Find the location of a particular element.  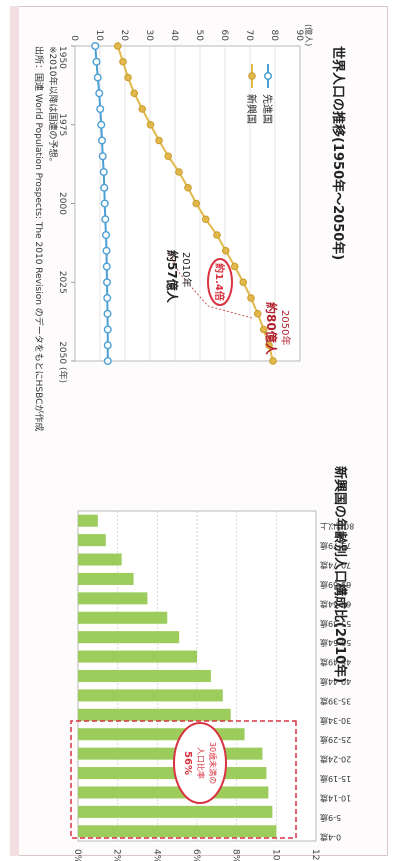

population-x-tick-label: 2050 (年) is located at coordinates (63, 362).